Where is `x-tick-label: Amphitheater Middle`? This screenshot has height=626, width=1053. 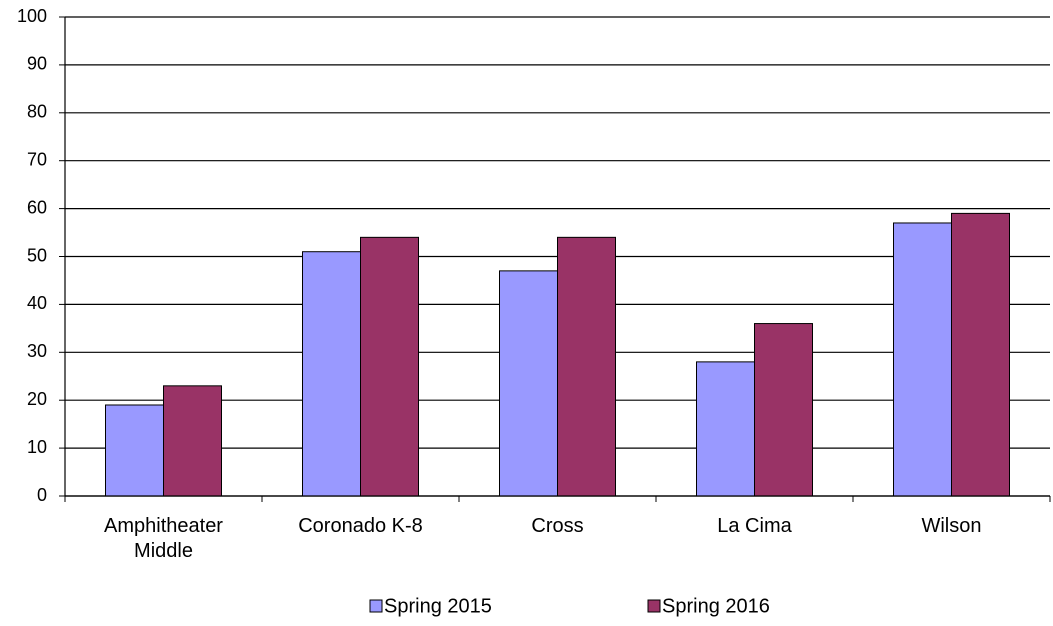 x-tick-label: Amphitheater Middle is located at coordinates (163, 538).